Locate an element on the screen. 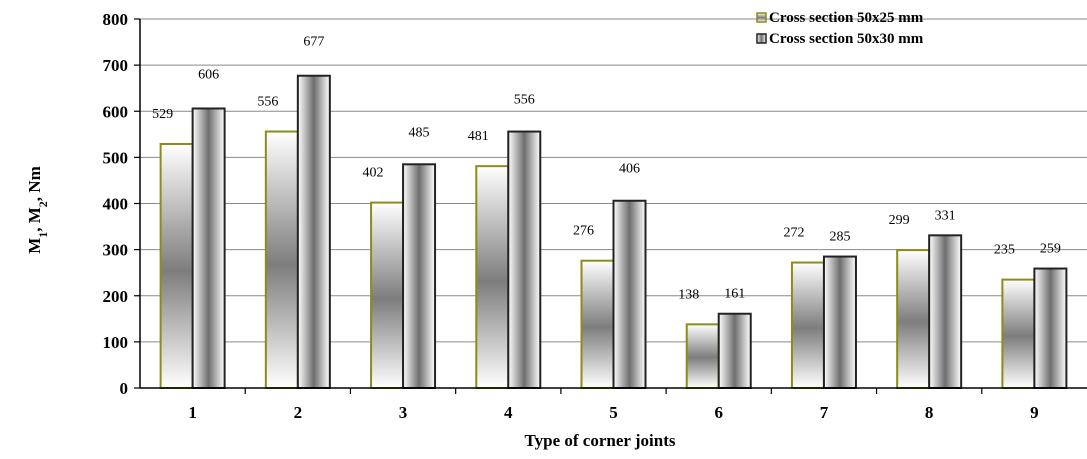  x-axis-ticks: 1 2 3 4 5 6 7 8 9 is located at coordinates (613, 405).